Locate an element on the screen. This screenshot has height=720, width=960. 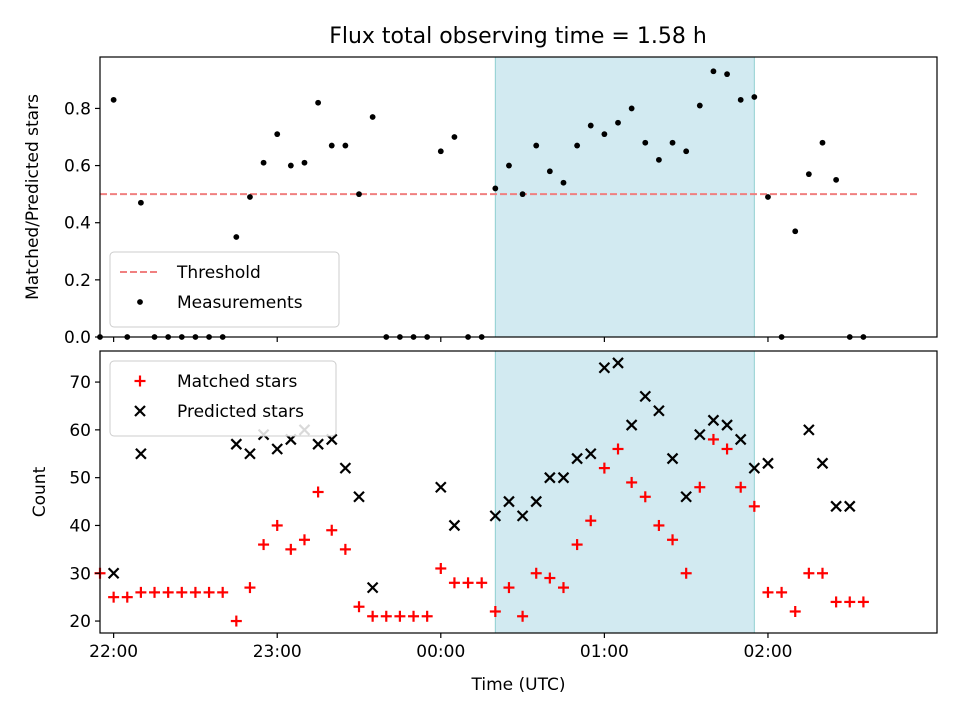
x-axis-label: Time (UTC) is located at coordinates (518, 685).